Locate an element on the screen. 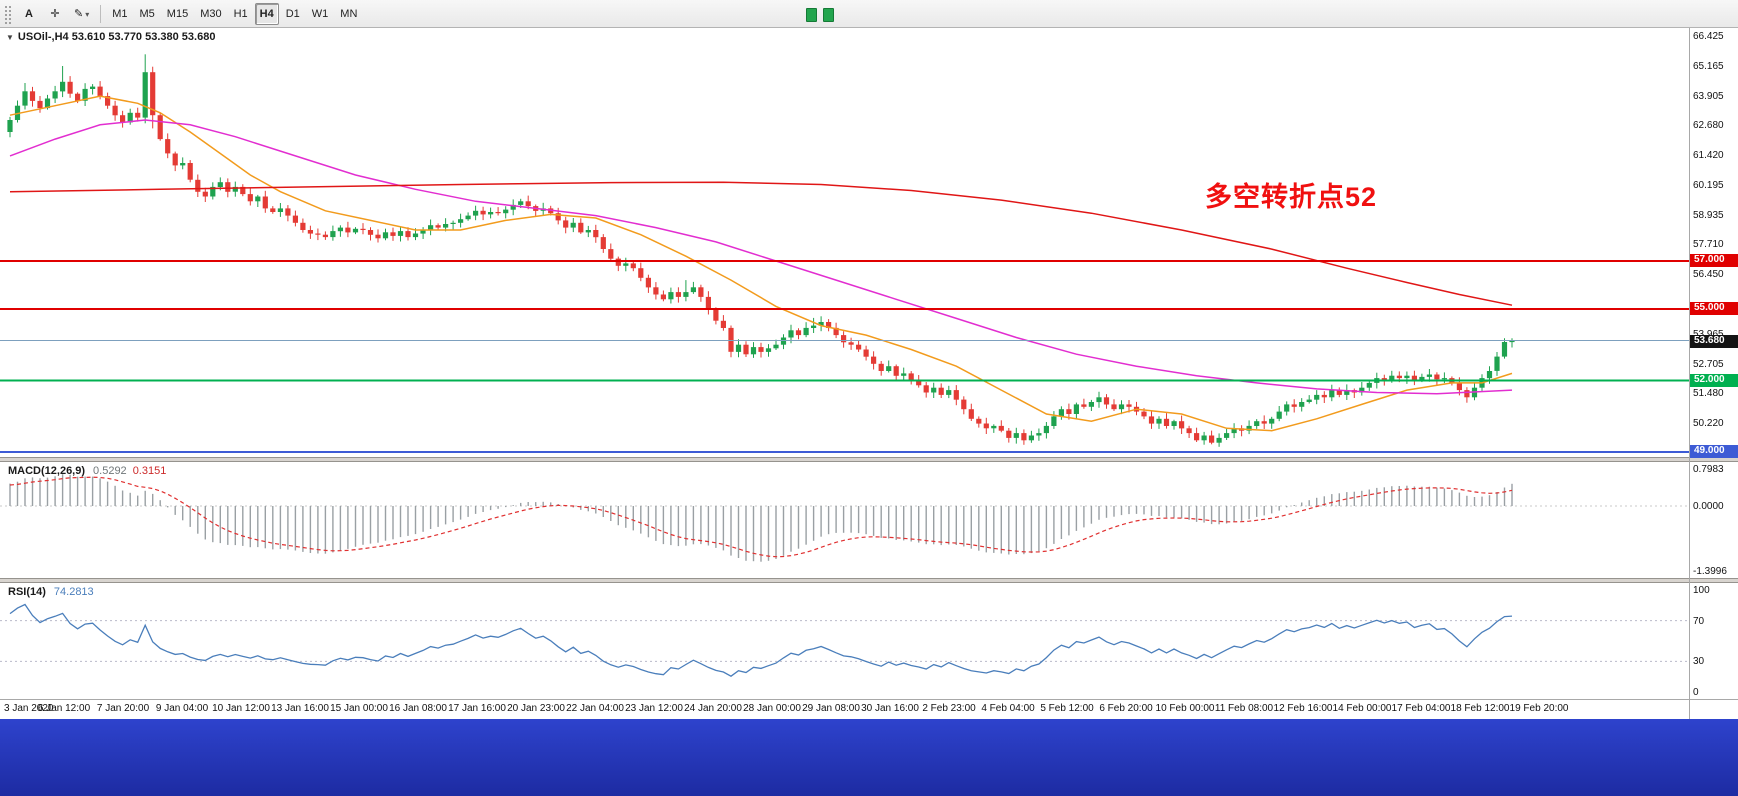 The image size is (1738, 796). time-label: 28 Jan 00:00 is located at coordinates (772, 708).